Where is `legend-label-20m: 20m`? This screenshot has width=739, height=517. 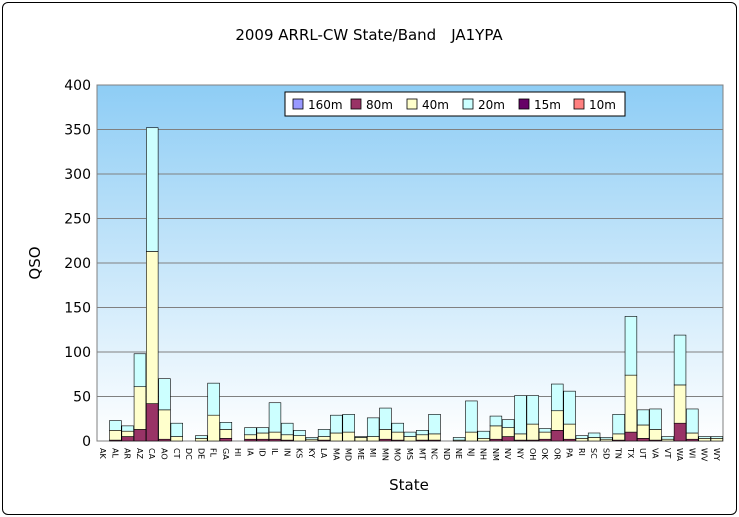 legend-label-20m: 20m is located at coordinates (491, 105).